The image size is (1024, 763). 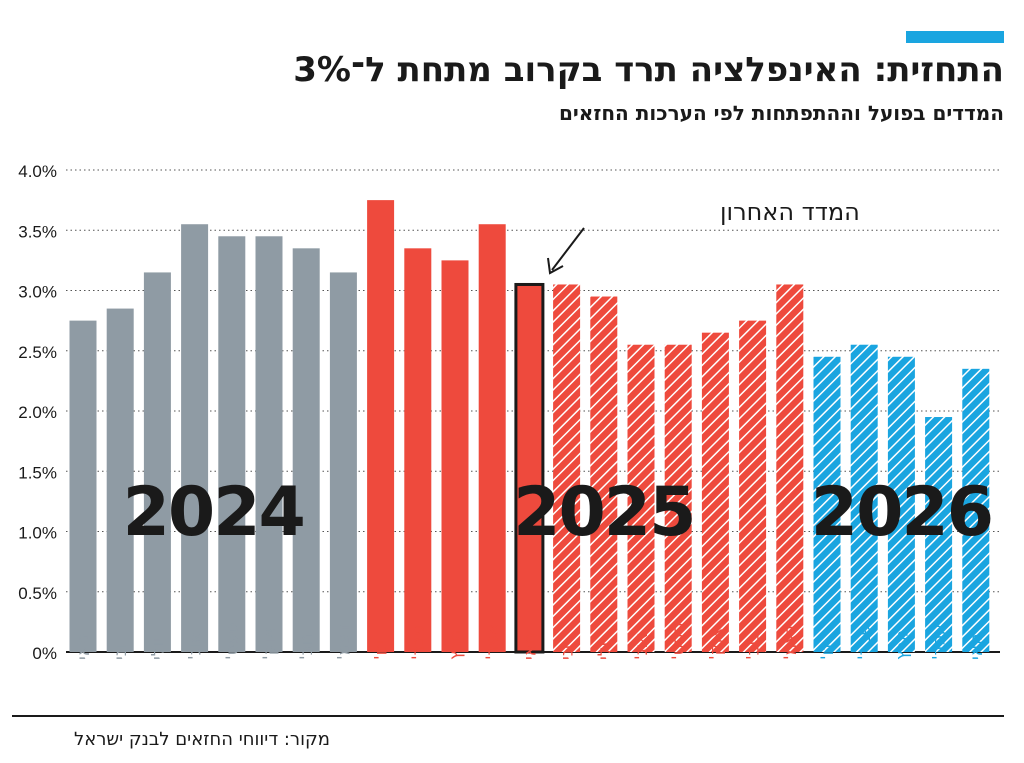 I want to click on annotation-arrow, so click(x=568, y=249).